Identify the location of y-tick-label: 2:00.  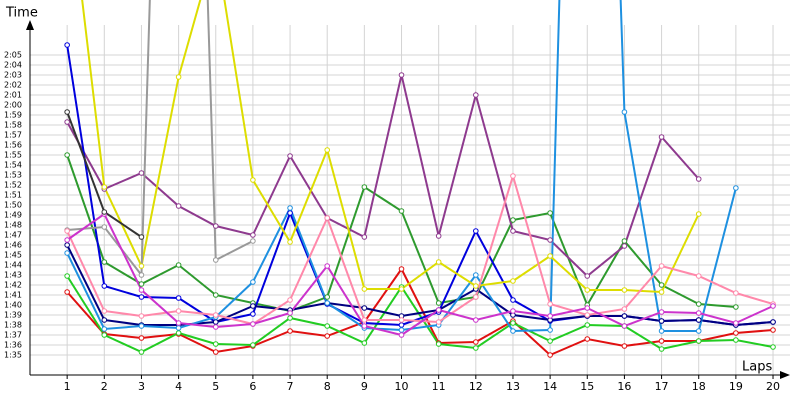
(13, 105).